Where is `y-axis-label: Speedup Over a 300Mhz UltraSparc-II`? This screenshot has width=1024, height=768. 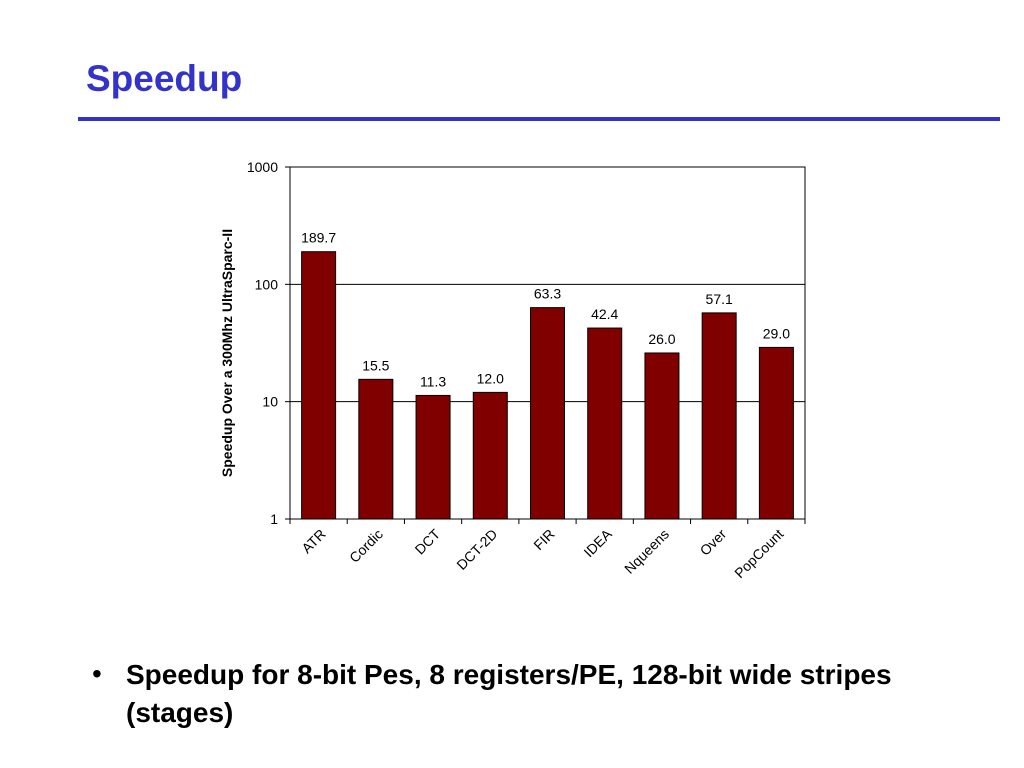 y-axis-label: Speedup Over a 300Mhz UltraSparc-II is located at coordinates (227, 353).